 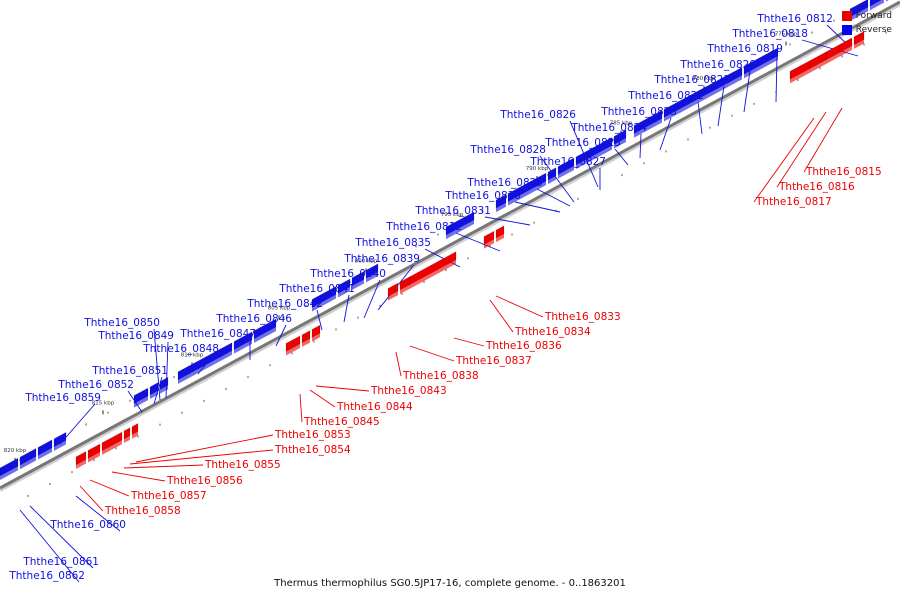 I want to click on kbp-tick-label: 790 kbp, so click(x=537, y=169).